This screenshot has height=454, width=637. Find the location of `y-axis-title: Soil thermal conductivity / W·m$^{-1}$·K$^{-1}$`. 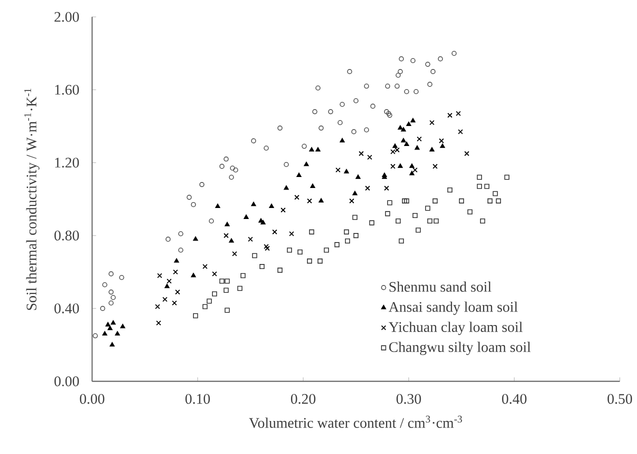

y-axis-title: Soil thermal conductivity / W·m$^{-1}$·K$^{-1}$ is located at coordinates (32, 199).